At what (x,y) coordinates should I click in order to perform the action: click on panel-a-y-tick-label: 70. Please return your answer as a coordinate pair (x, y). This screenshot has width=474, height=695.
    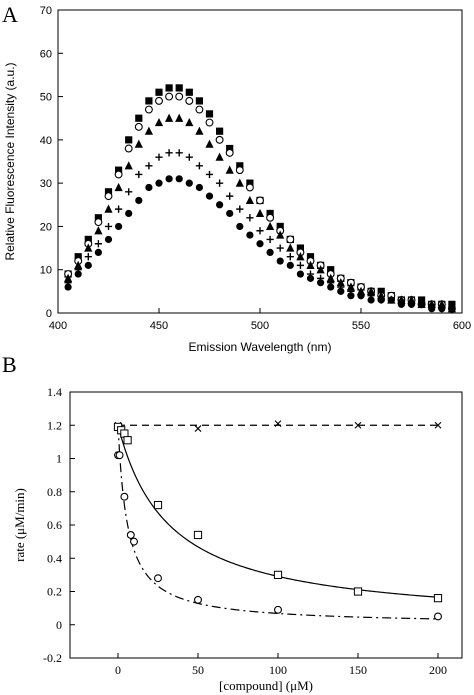
    Looking at the image, I should click on (46, 11).